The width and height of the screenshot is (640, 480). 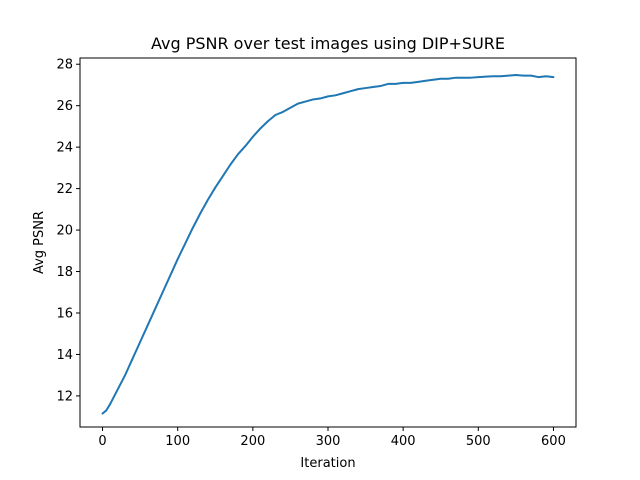 I want to click on x-tick-label: 0, so click(x=102, y=441).